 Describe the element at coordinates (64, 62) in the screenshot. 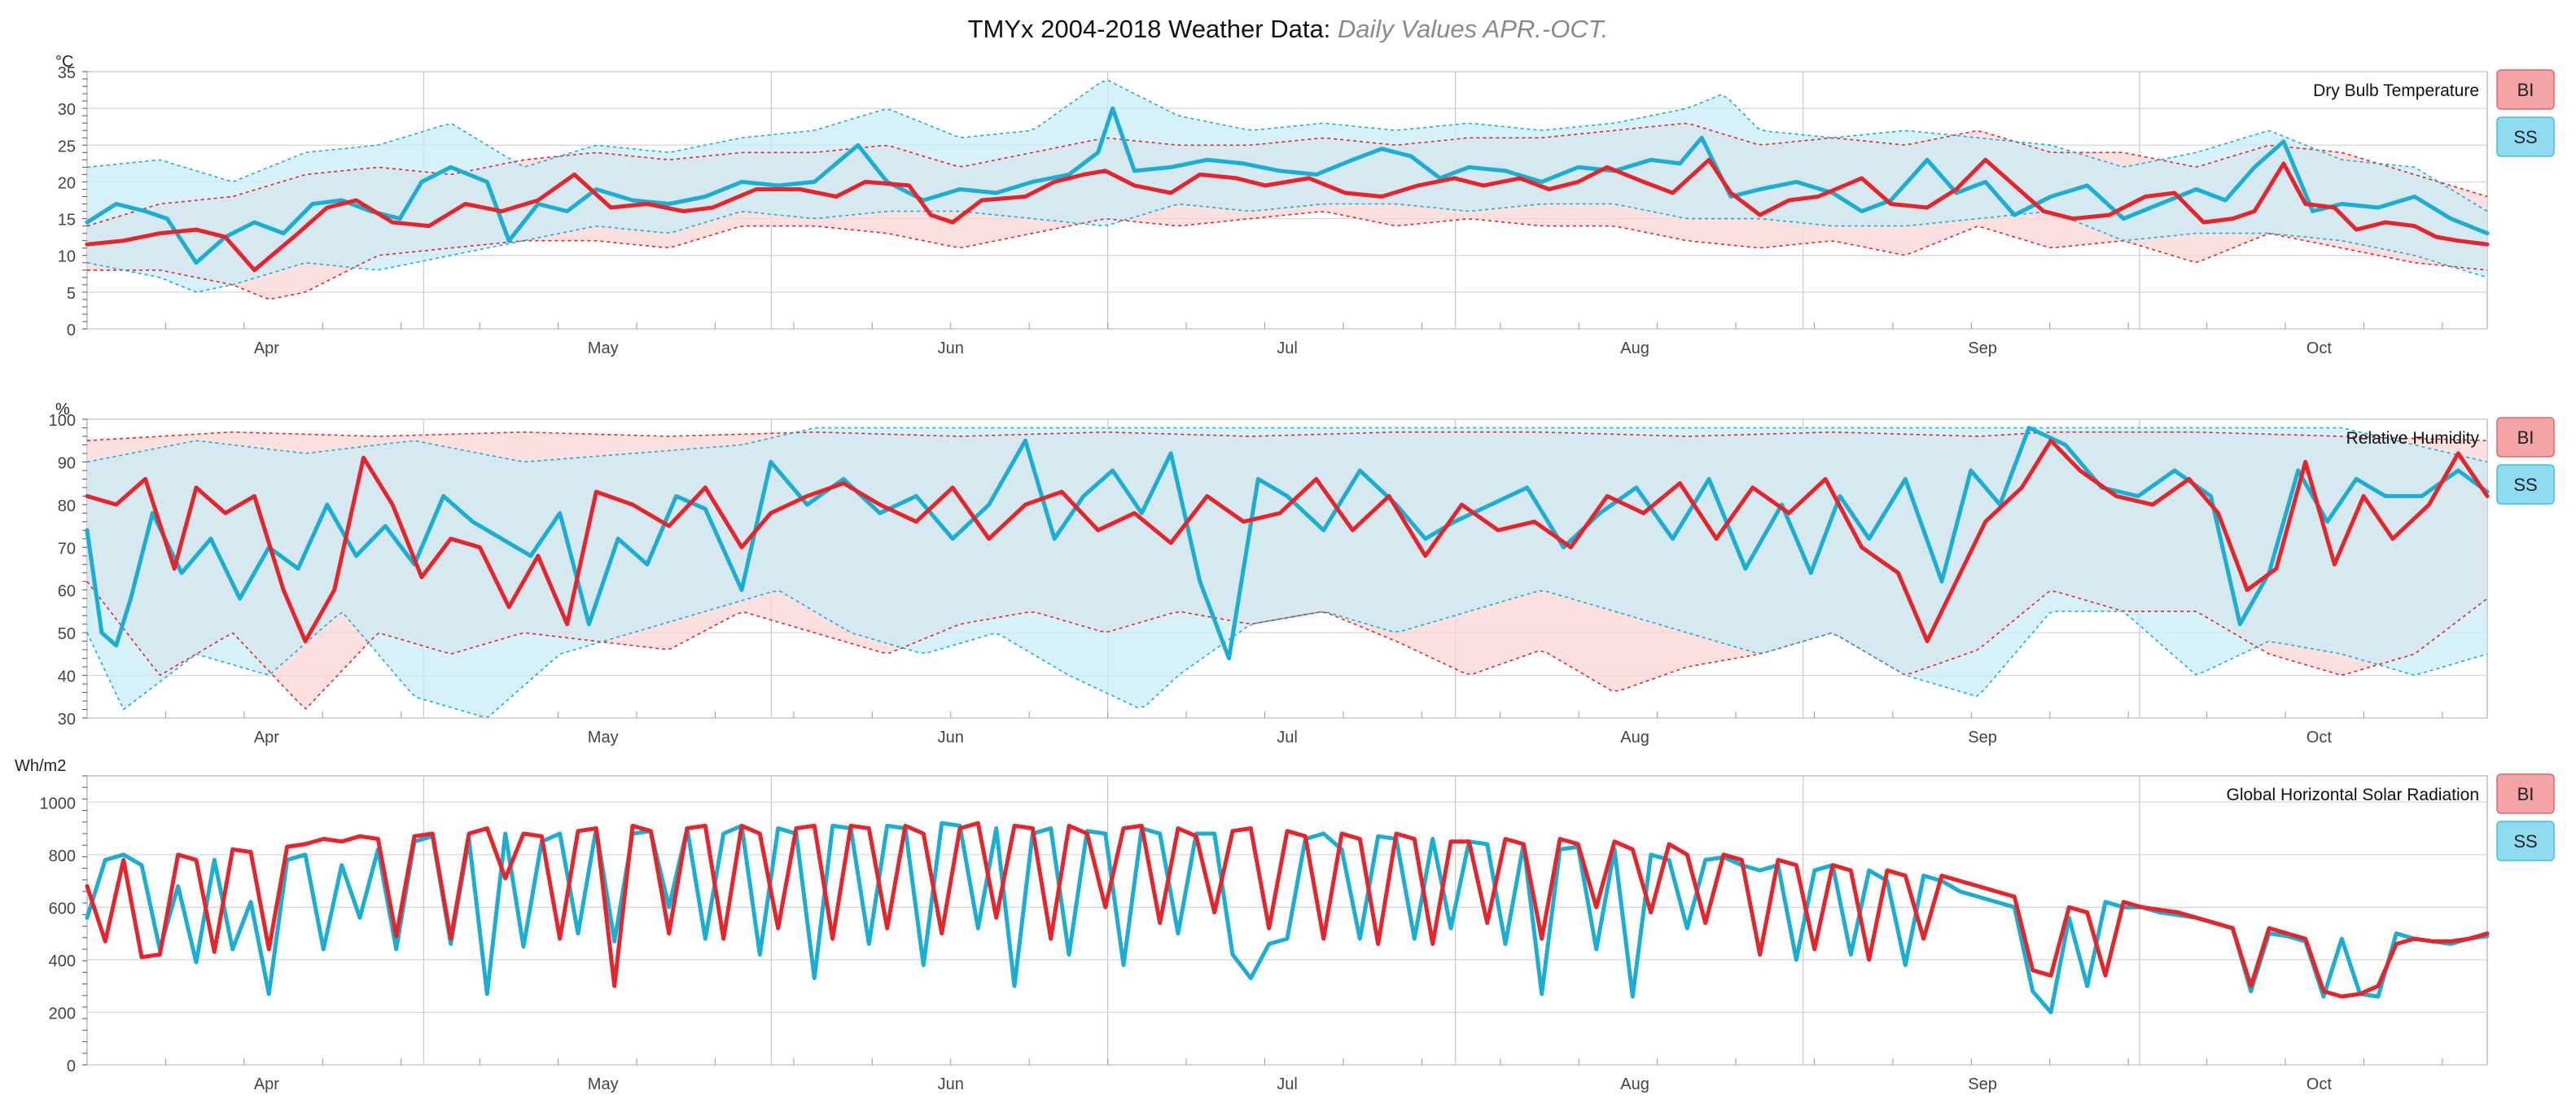

I see `y-axis-unit-label: °C` at that location.